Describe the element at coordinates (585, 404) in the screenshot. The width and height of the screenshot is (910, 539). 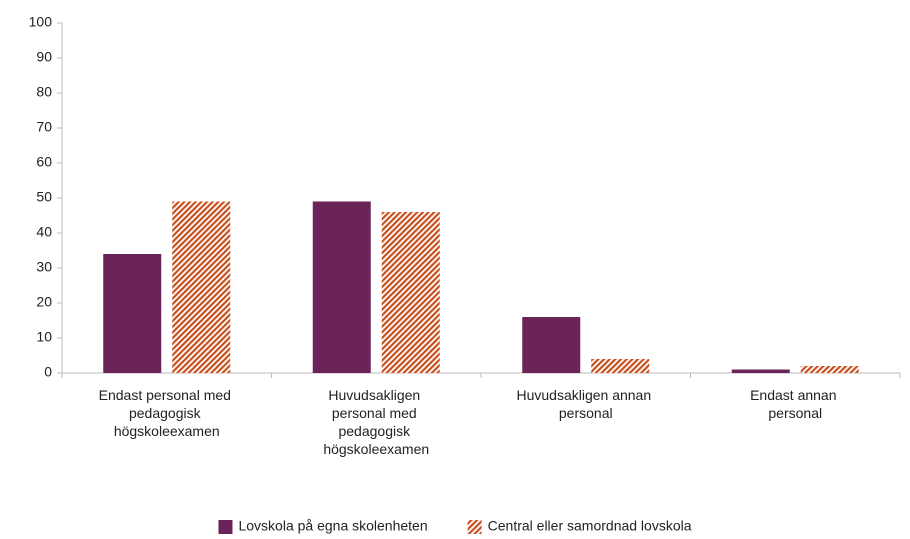
I see `x-tick-label: Huvudsakligen annan personal` at that location.